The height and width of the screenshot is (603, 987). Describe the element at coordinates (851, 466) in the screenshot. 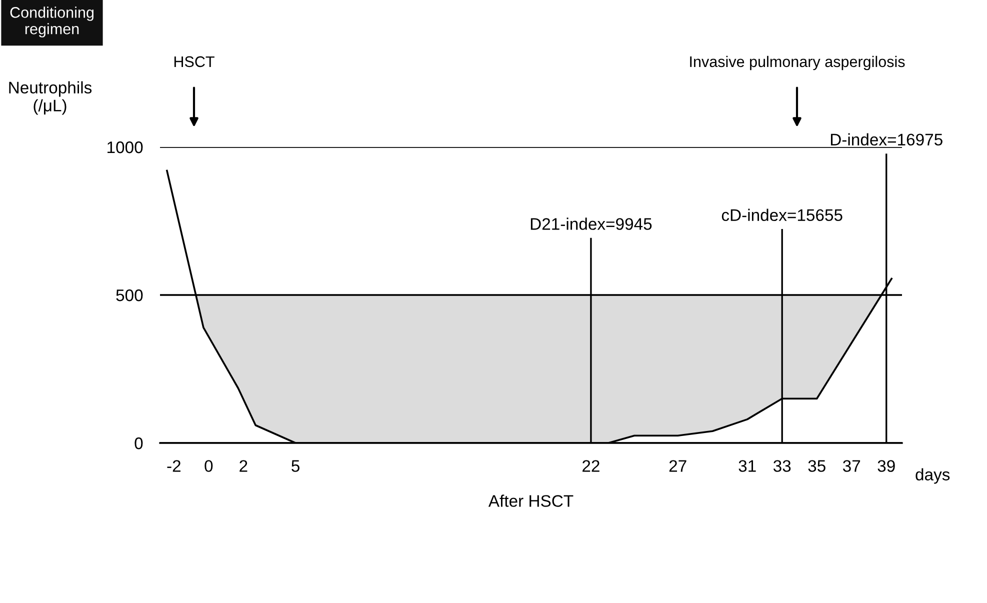

I see `x-tick-label: 37` at that location.